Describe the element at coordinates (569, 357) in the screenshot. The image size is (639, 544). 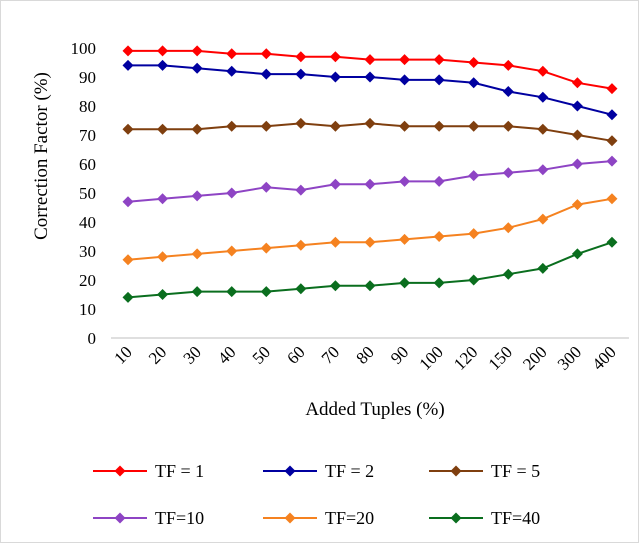
I see `x-tick-label: 300` at that location.